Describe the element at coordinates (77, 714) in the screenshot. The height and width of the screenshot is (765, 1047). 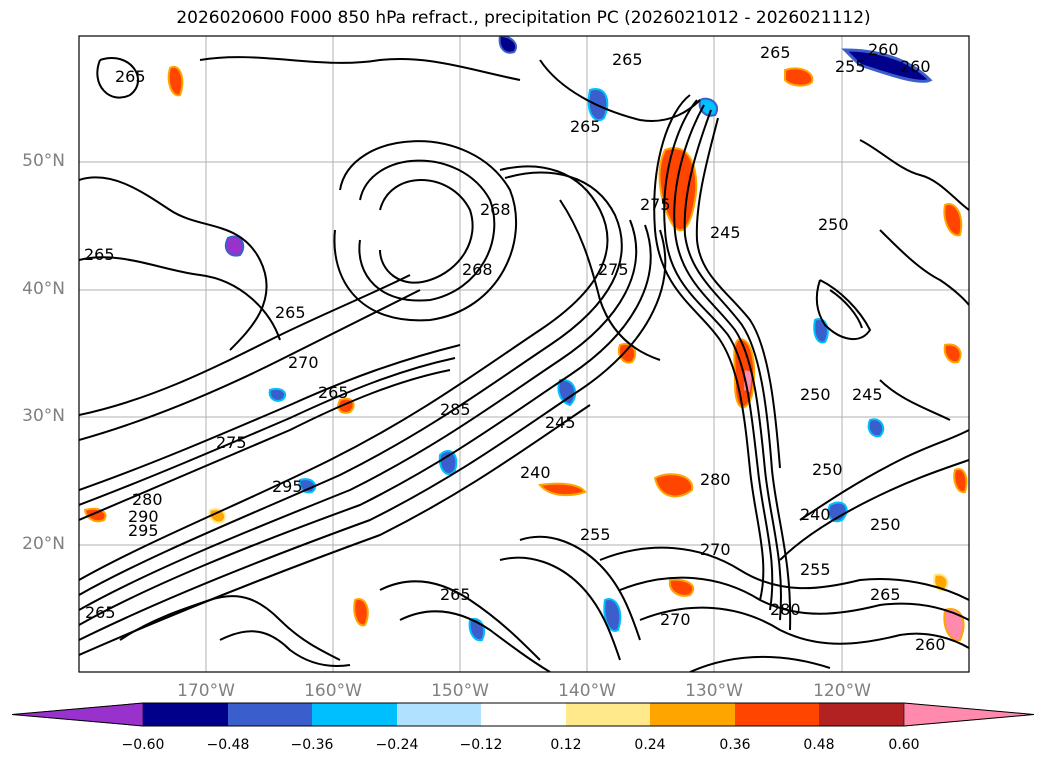
I see `colorbar-extend-low` at that location.